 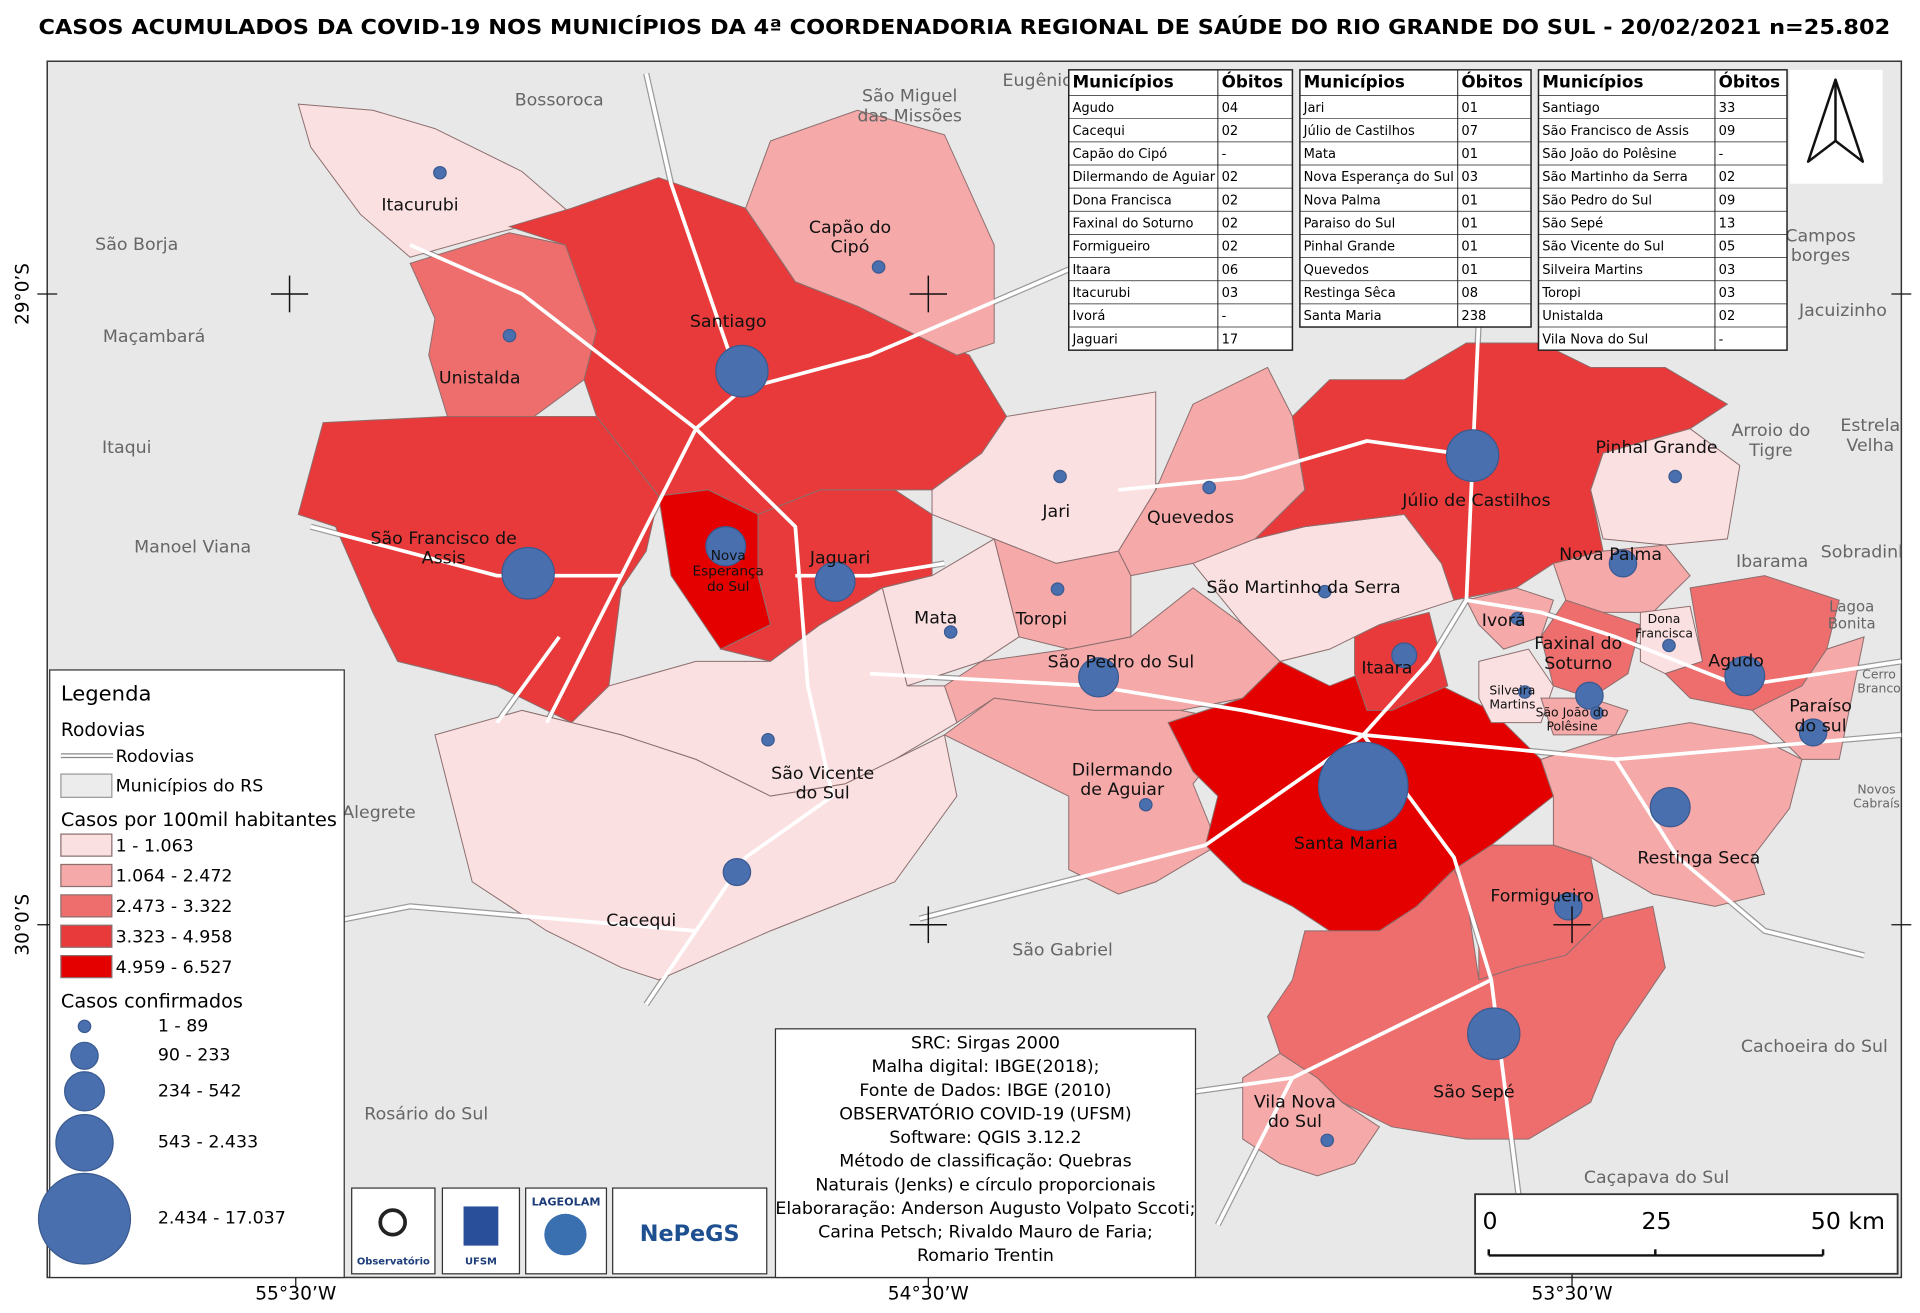 What do you see at coordinates (136, 245) in the screenshot?
I see `neighbor-label: São Borja` at bounding box center [136, 245].